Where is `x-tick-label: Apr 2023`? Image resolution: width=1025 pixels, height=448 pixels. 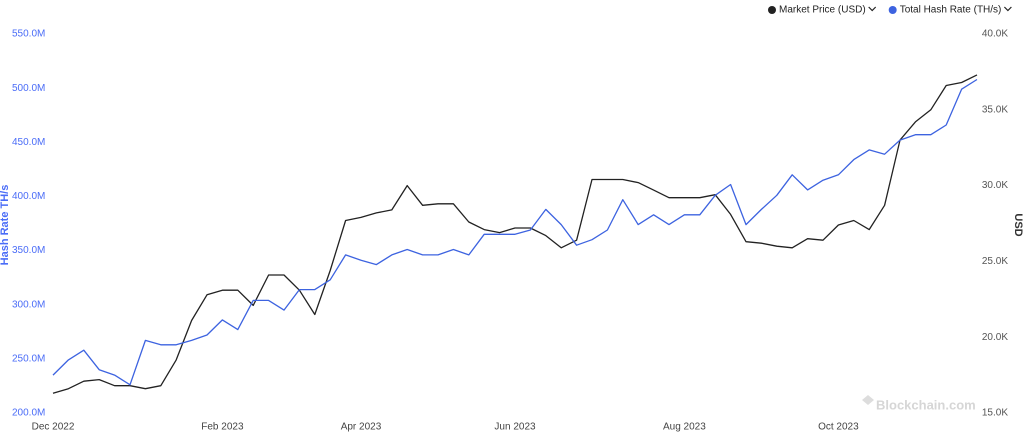 x-tick-label: Apr 2023 is located at coordinates (361, 427).